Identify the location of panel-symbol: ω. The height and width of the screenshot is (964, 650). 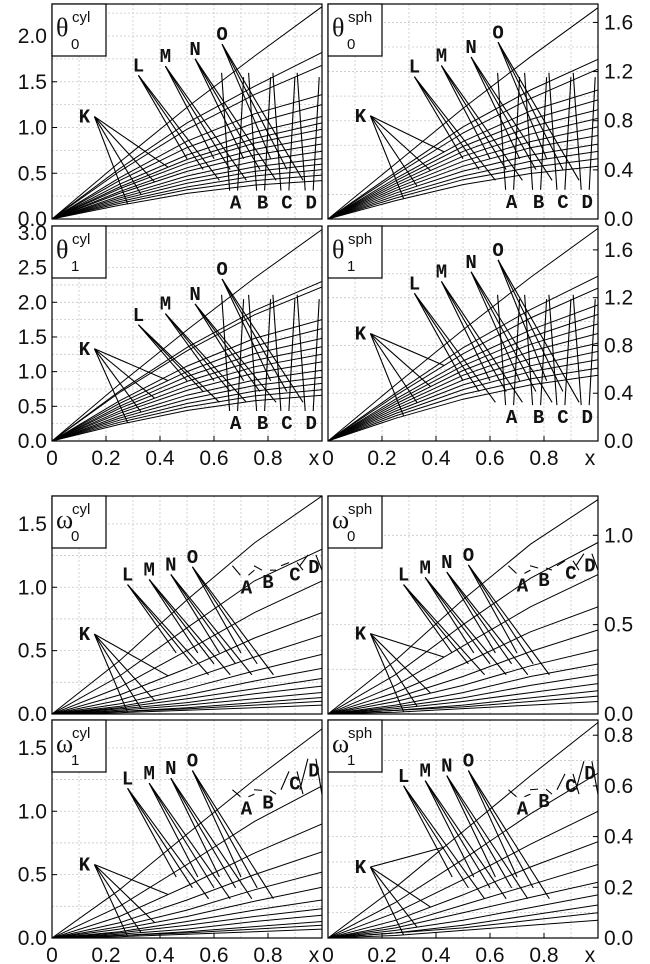
(64, 743).